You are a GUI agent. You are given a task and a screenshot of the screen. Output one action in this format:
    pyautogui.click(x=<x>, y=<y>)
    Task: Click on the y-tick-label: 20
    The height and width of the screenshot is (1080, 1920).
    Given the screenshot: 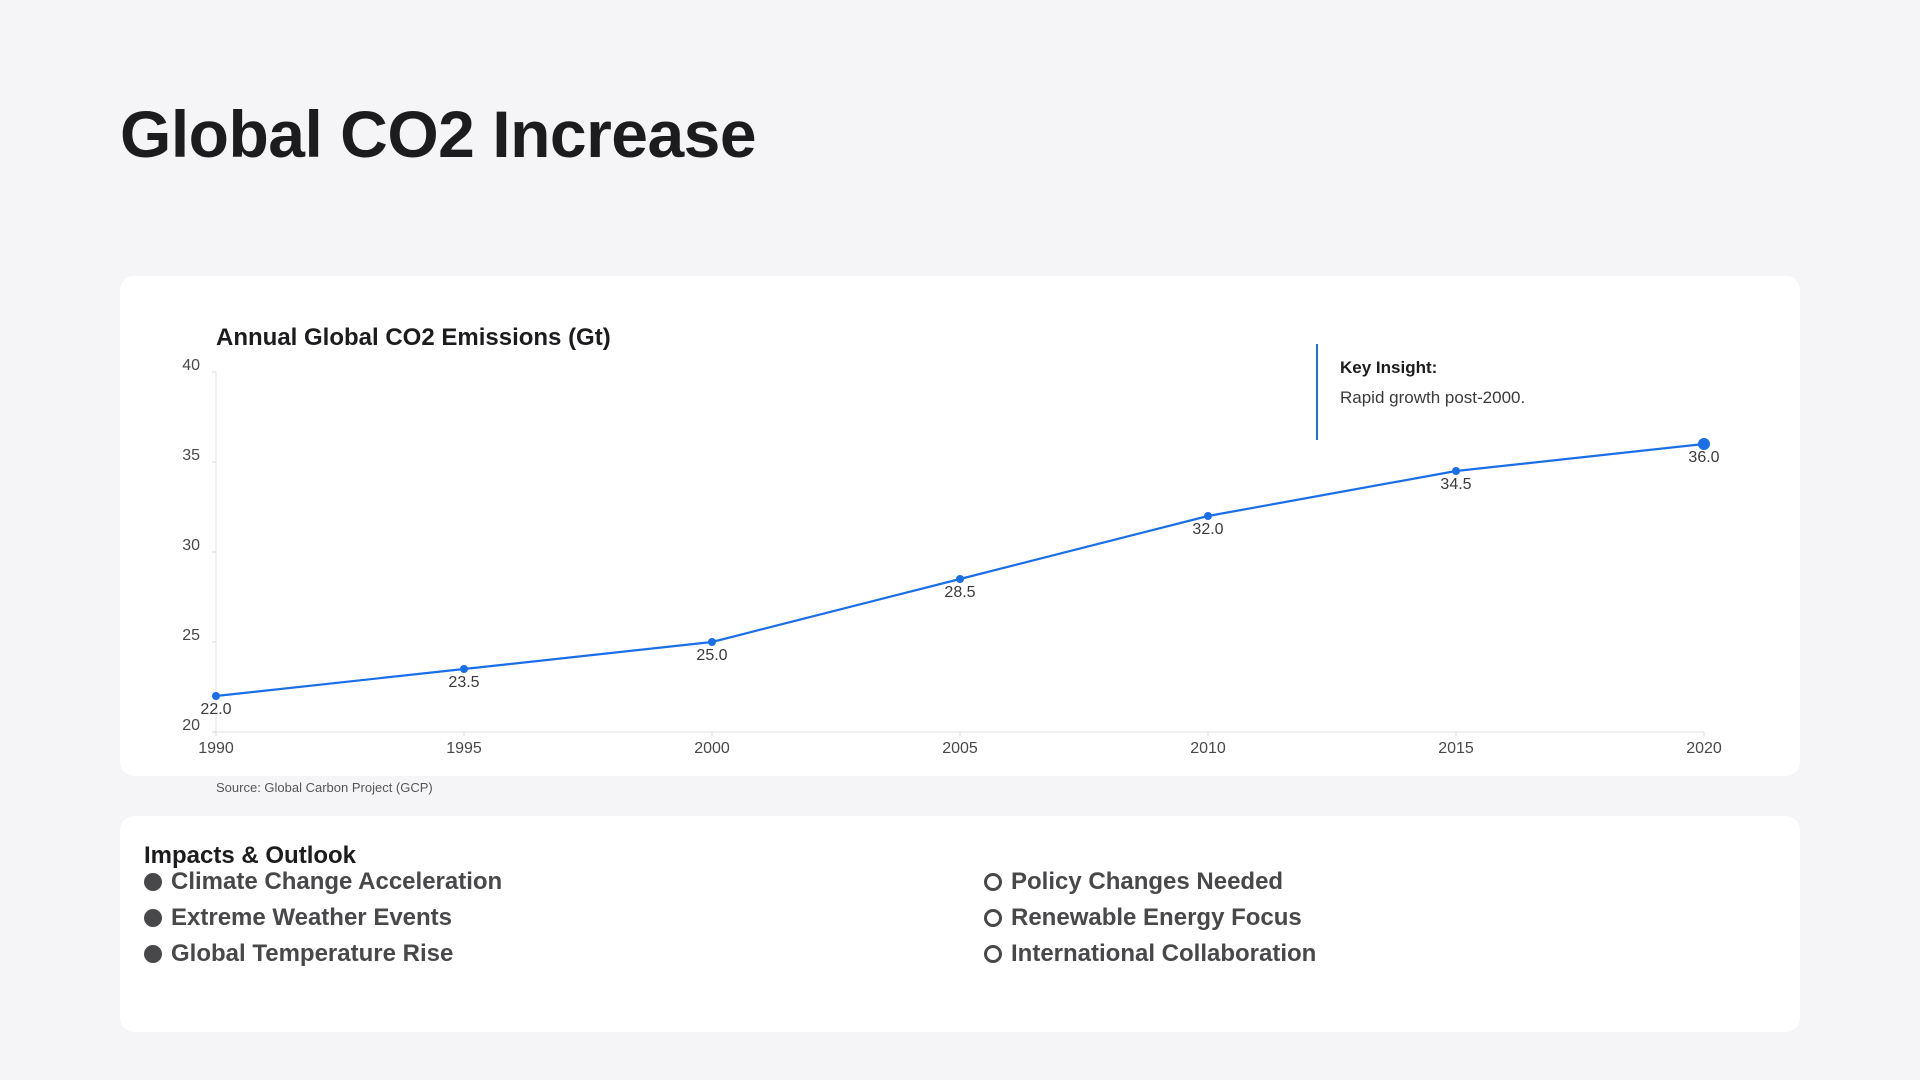 What is the action you would take?
    pyautogui.click(x=191, y=725)
    